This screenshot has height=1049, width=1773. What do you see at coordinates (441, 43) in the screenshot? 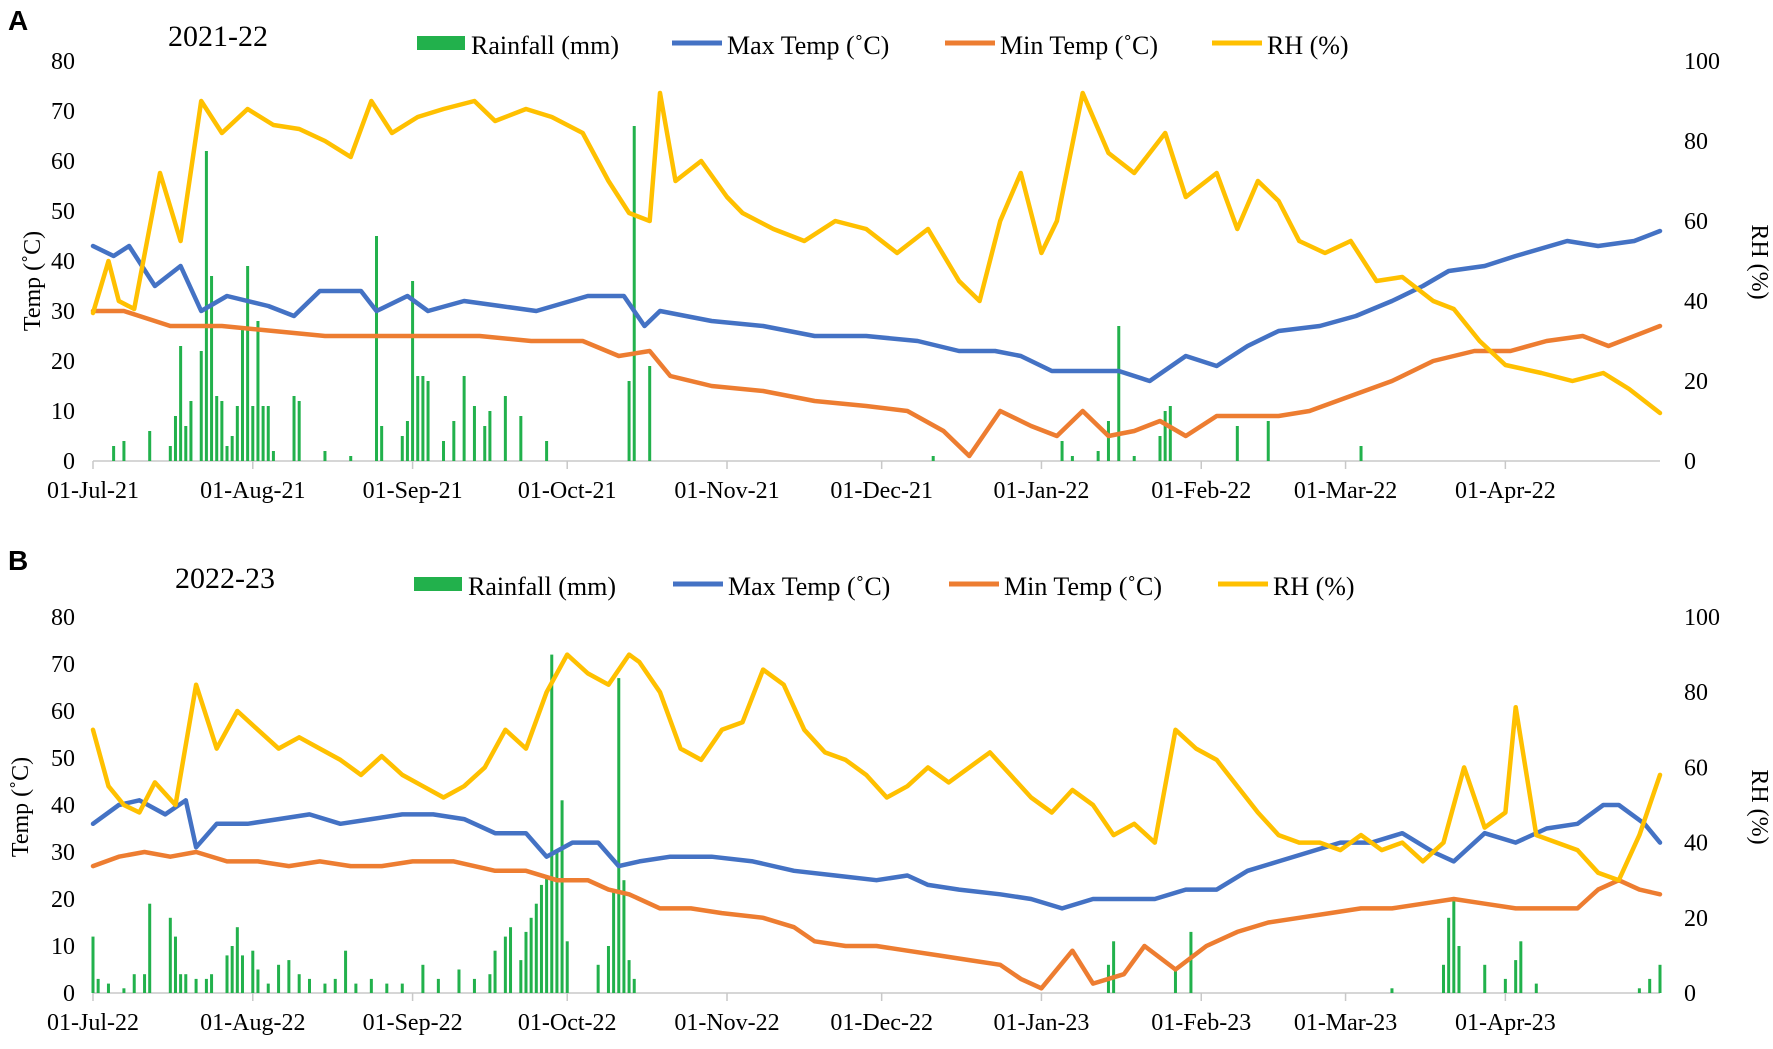
I see `legend-rainfall-swatch` at bounding box center [441, 43].